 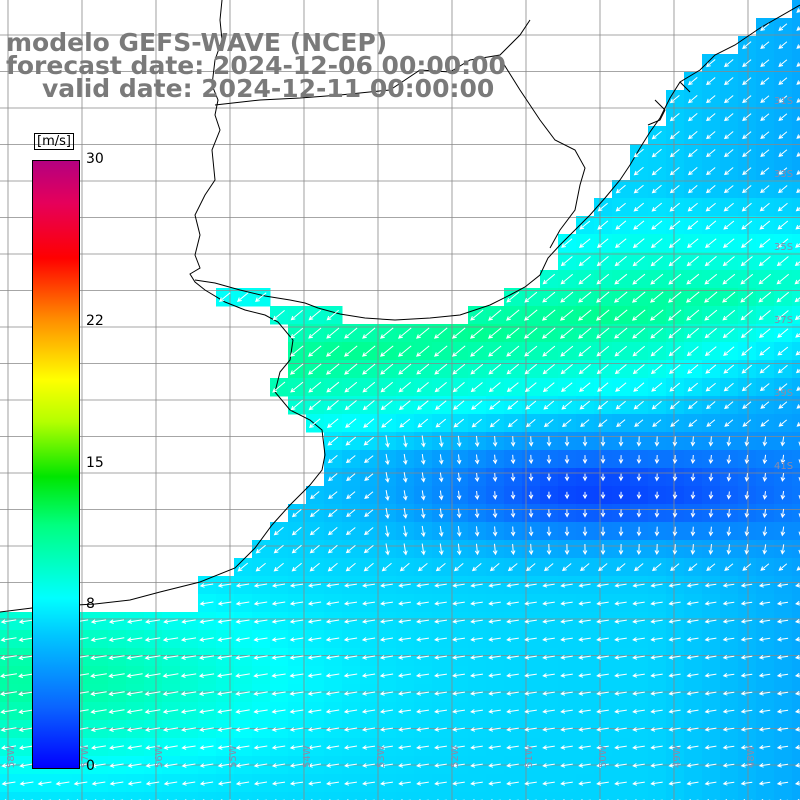 I want to click on colorbar, so click(x=56, y=464).